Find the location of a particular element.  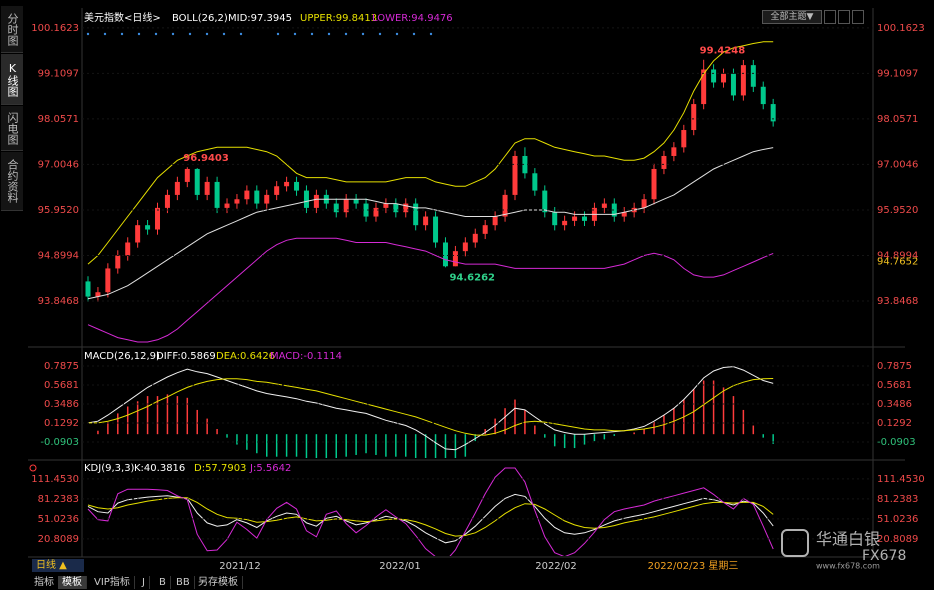

panel-plot is located at coordinates (430, 412).